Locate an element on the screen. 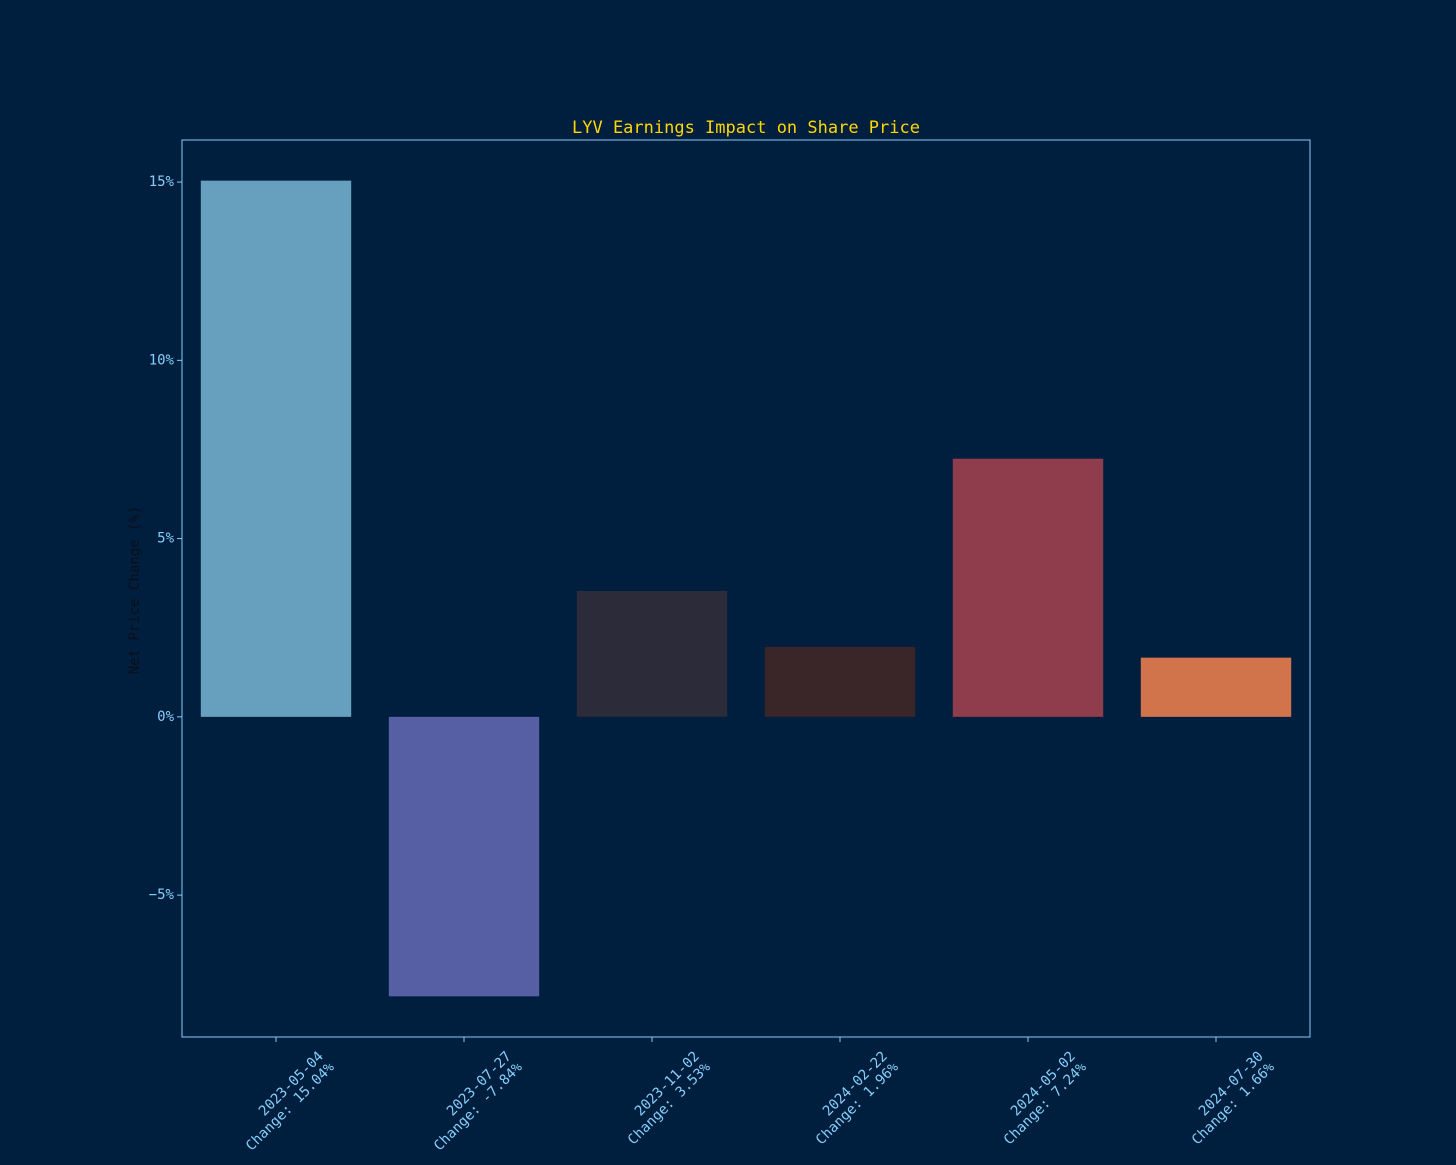 This screenshot has width=1456, height=1165. y-tick-label: 0% is located at coordinates (165, 717).